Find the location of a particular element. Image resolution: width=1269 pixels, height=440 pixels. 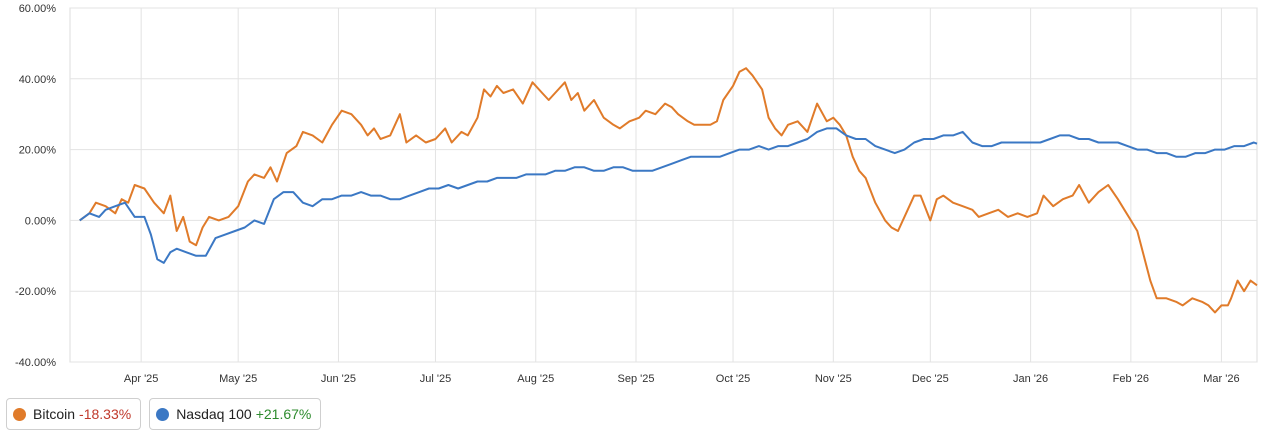

legend-dot-bitcoin is located at coordinates (19, 414).